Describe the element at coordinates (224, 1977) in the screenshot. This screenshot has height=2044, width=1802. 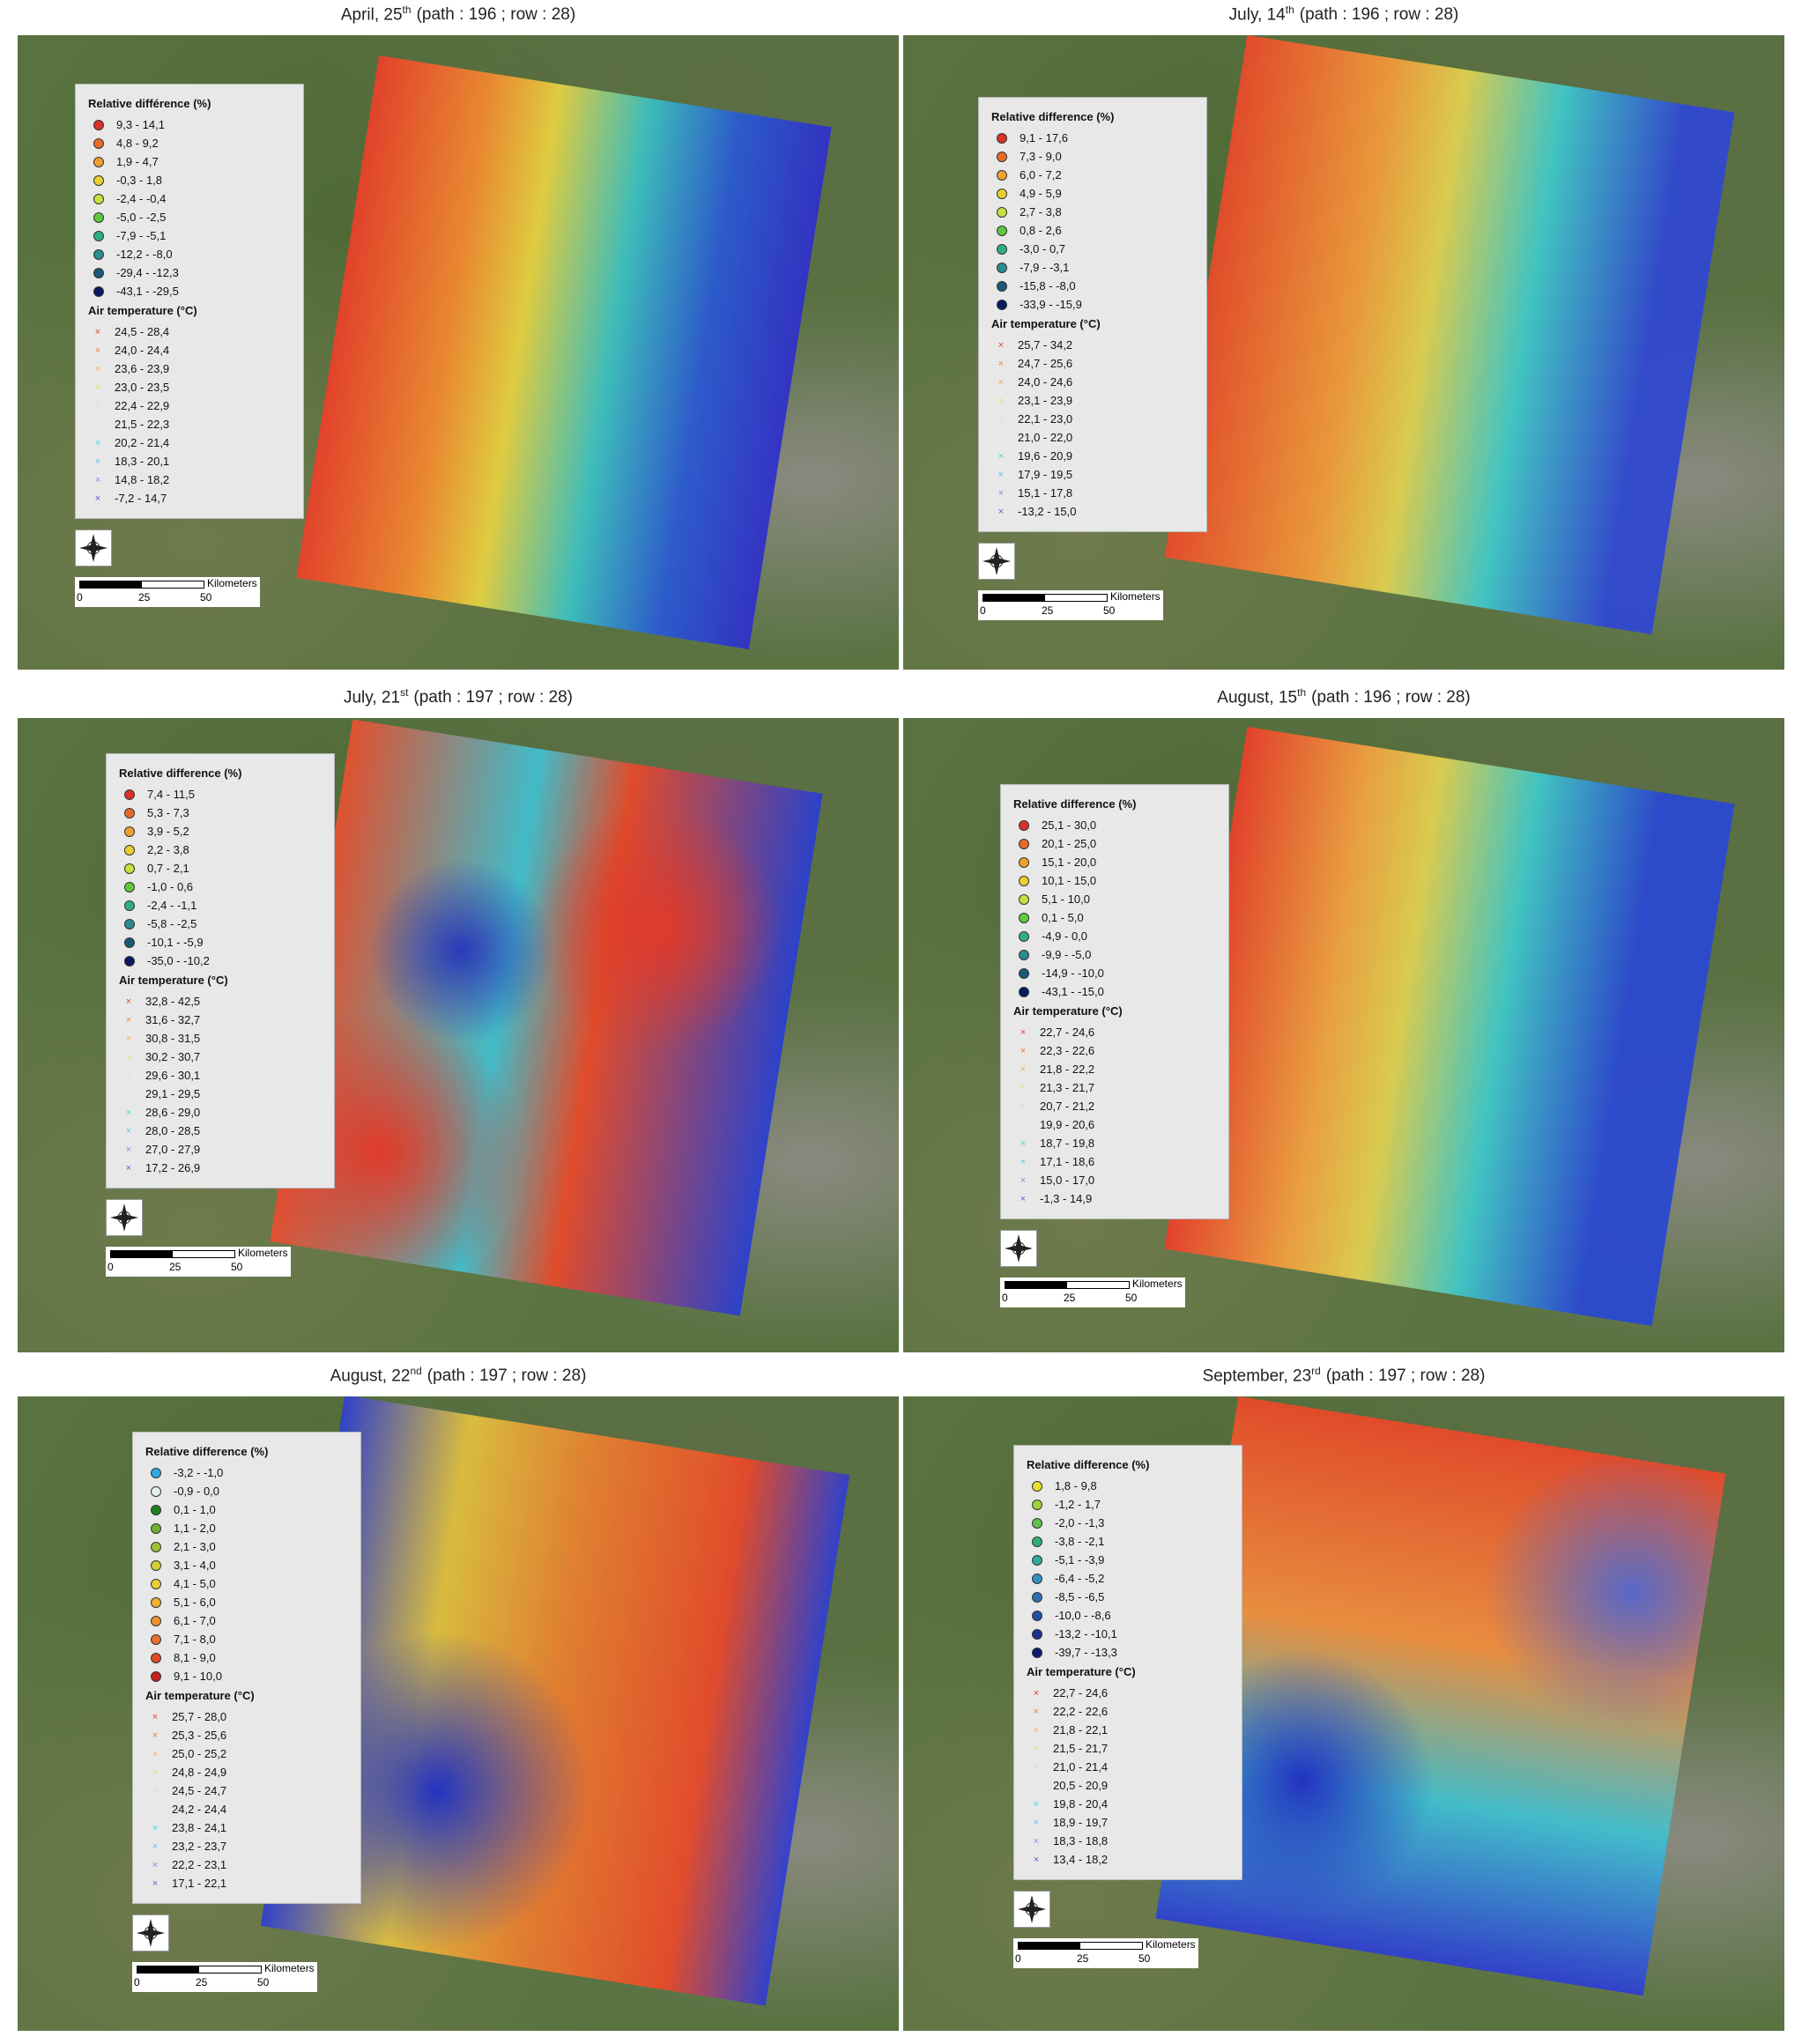
I see `scale-bar: Kilometers 0 25 50` at that location.